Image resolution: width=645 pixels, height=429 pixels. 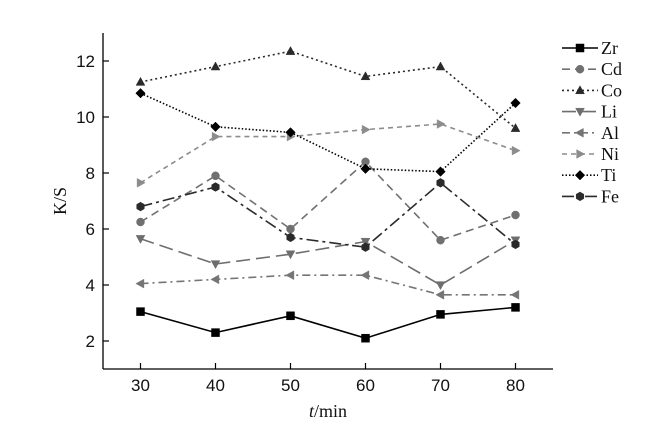 What do you see at coordinates (328, 411) in the screenshot?
I see `x-axis-label: t/min` at bounding box center [328, 411].